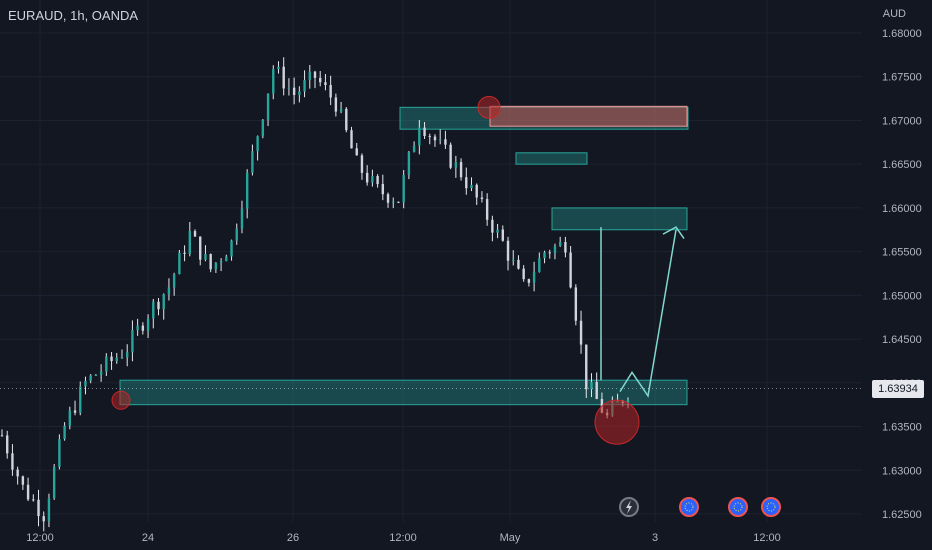 This screenshot has width=932, height=550. What do you see at coordinates (700, 507) in the screenshot?
I see `event-markers` at bounding box center [700, 507].